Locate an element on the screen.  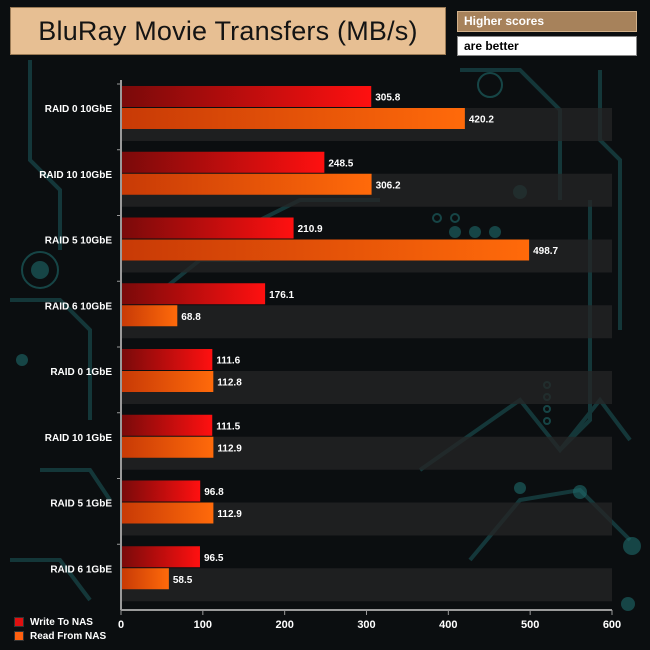
category-label: RAID 0 1GbE is located at coordinates (81, 372).